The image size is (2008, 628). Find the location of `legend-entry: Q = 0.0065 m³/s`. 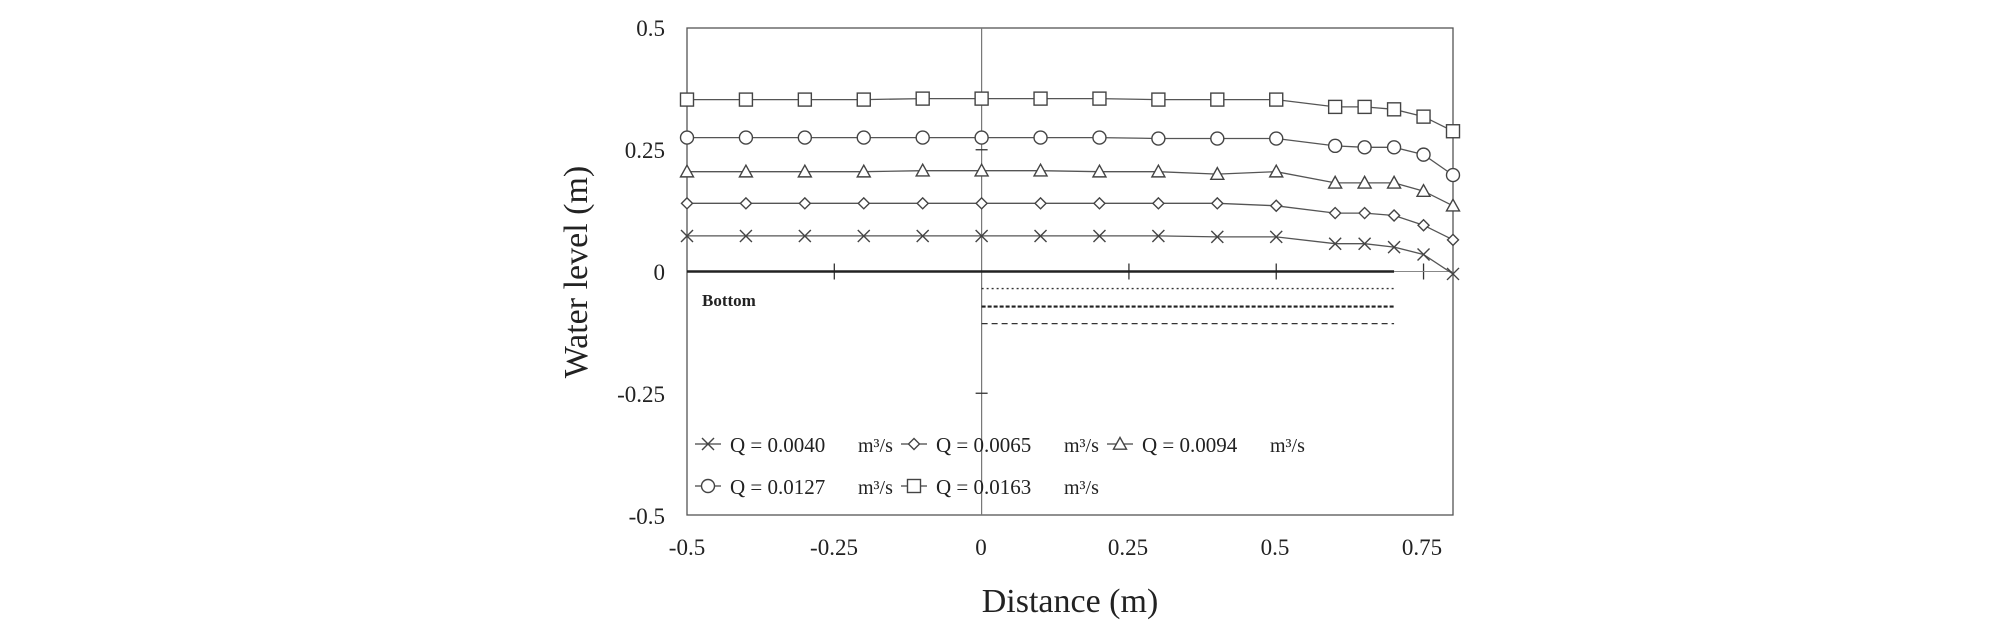

legend-entry: Q = 0.0065 m³/s is located at coordinates (1000, 445).